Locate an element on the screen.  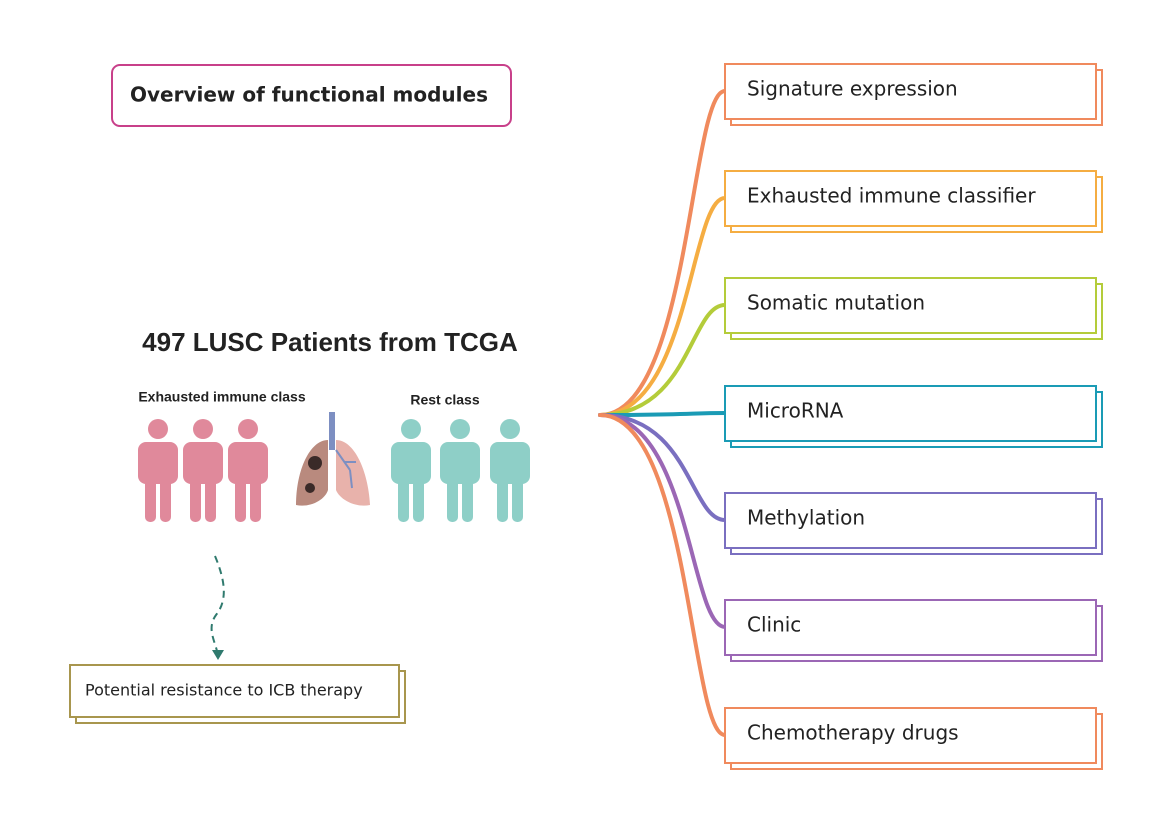
module-label: Signature expression is located at coordinates (852, 89).